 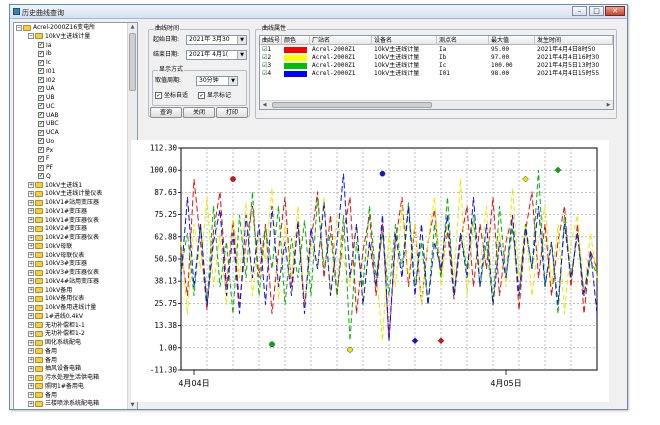 What do you see at coordinates (46, 98) in the screenshot?
I see `tree-point-item: ✔ UB` at bounding box center [46, 98].